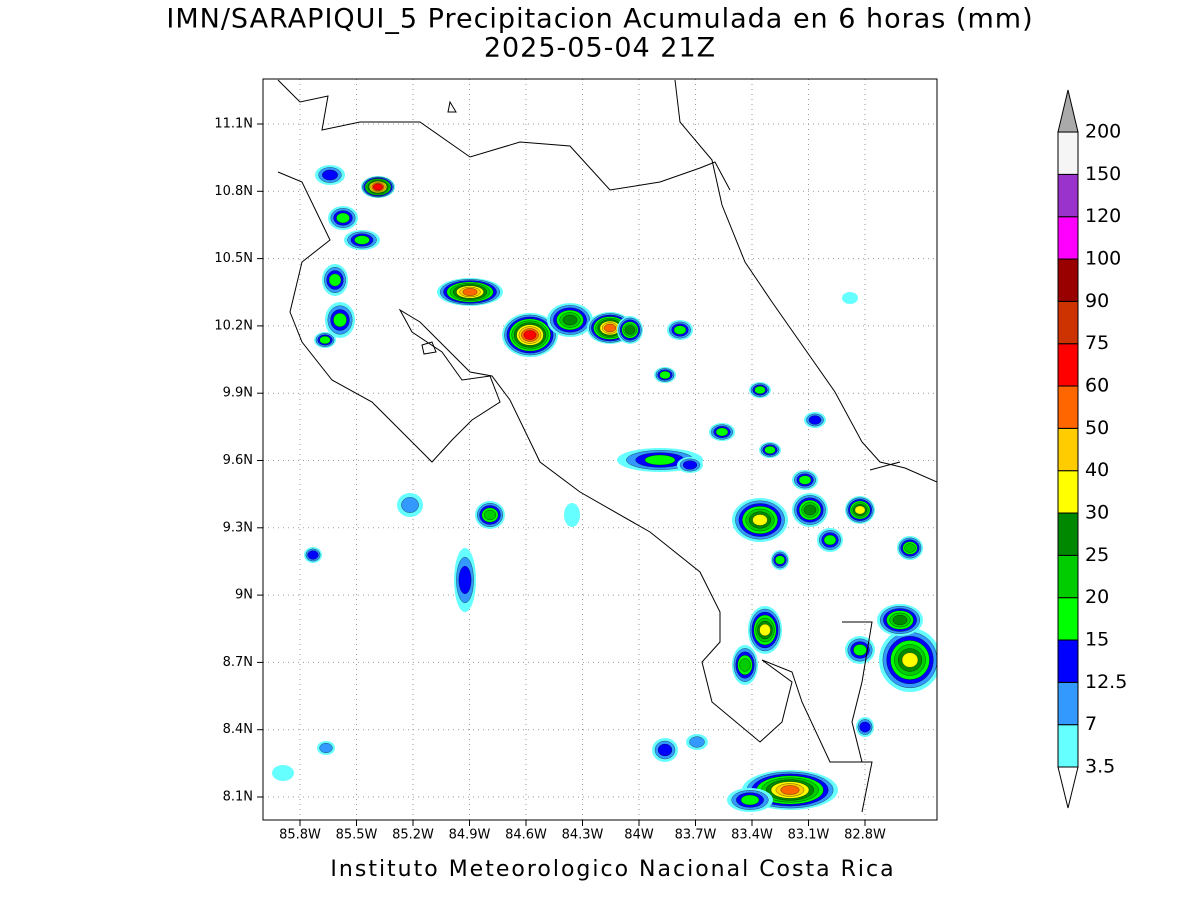  What do you see at coordinates (1097, 343) in the screenshot?
I see `colorbar-label: 75` at bounding box center [1097, 343].